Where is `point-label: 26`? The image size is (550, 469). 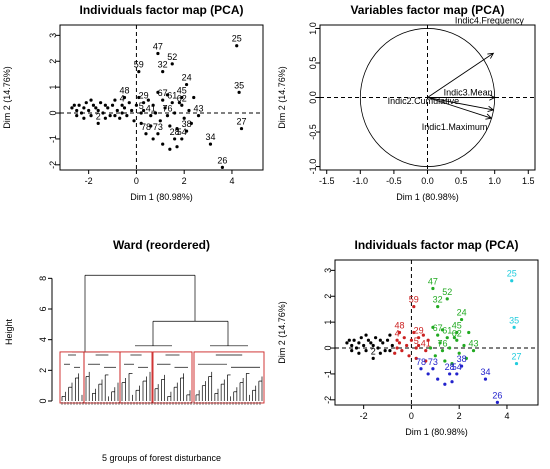 point-label: 26 is located at coordinates (497, 395).